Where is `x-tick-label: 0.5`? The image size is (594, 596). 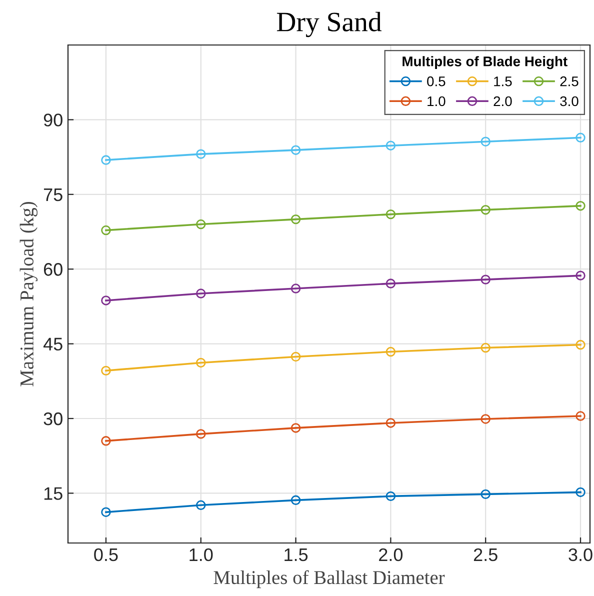 x-tick-label: 0.5 is located at coordinates (106, 555).